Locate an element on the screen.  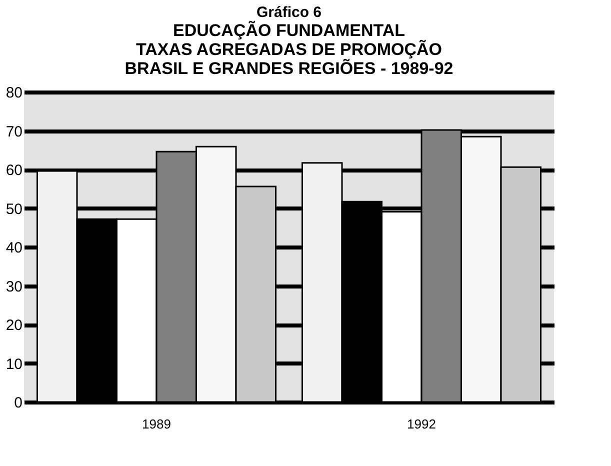
y-tick-label: 40 is located at coordinates (14, 248).